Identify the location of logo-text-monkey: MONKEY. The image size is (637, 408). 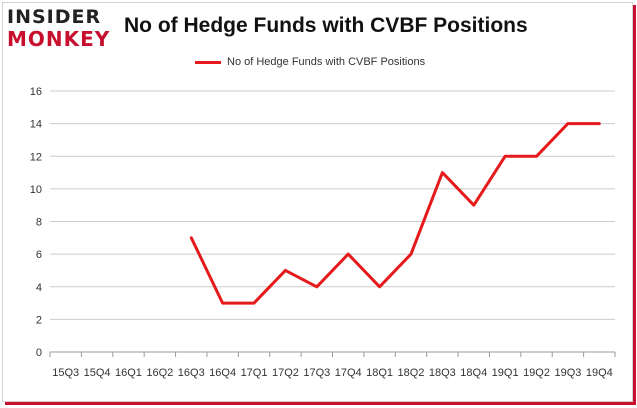
(59, 39).